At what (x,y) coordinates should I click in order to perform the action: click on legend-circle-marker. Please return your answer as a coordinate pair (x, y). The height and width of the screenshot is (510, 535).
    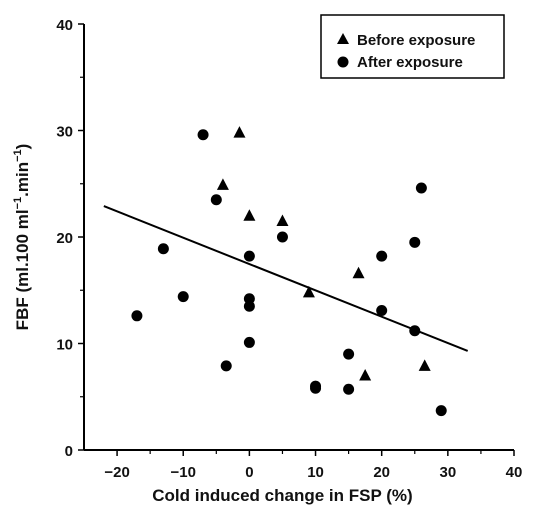
    Looking at the image, I should click on (343, 62).